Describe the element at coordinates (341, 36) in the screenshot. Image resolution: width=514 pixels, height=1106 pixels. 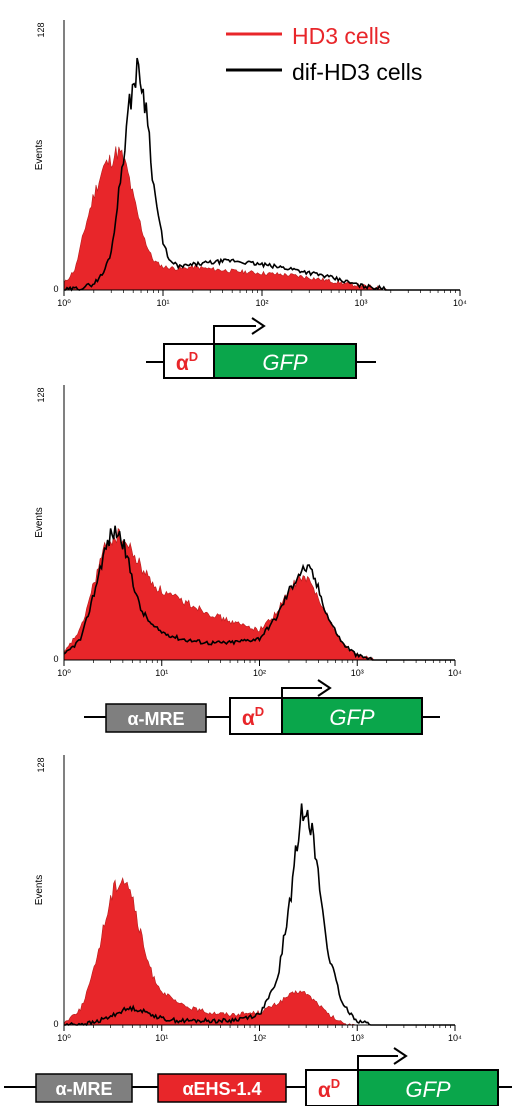
I see `legend-label-hd3: HD3 cells` at that location.